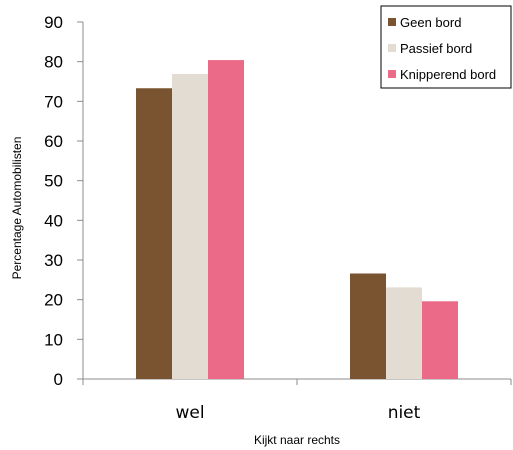 The width and height of the screenshot is (513, 450). Describe the element at coordinates (53, 339) in the screenshot. I see `y-tick-label: 10` at that location.